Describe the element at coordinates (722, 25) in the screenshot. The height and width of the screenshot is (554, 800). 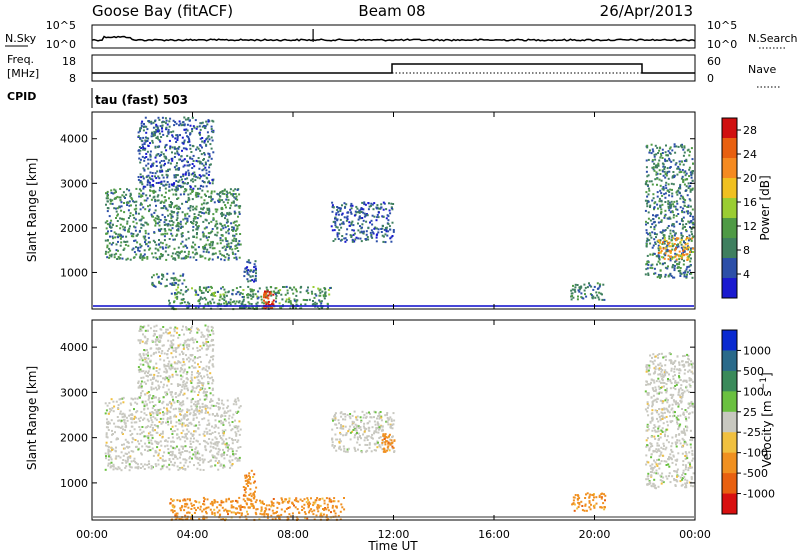
I see `noise-right-tick-top: 10^5` at that location.